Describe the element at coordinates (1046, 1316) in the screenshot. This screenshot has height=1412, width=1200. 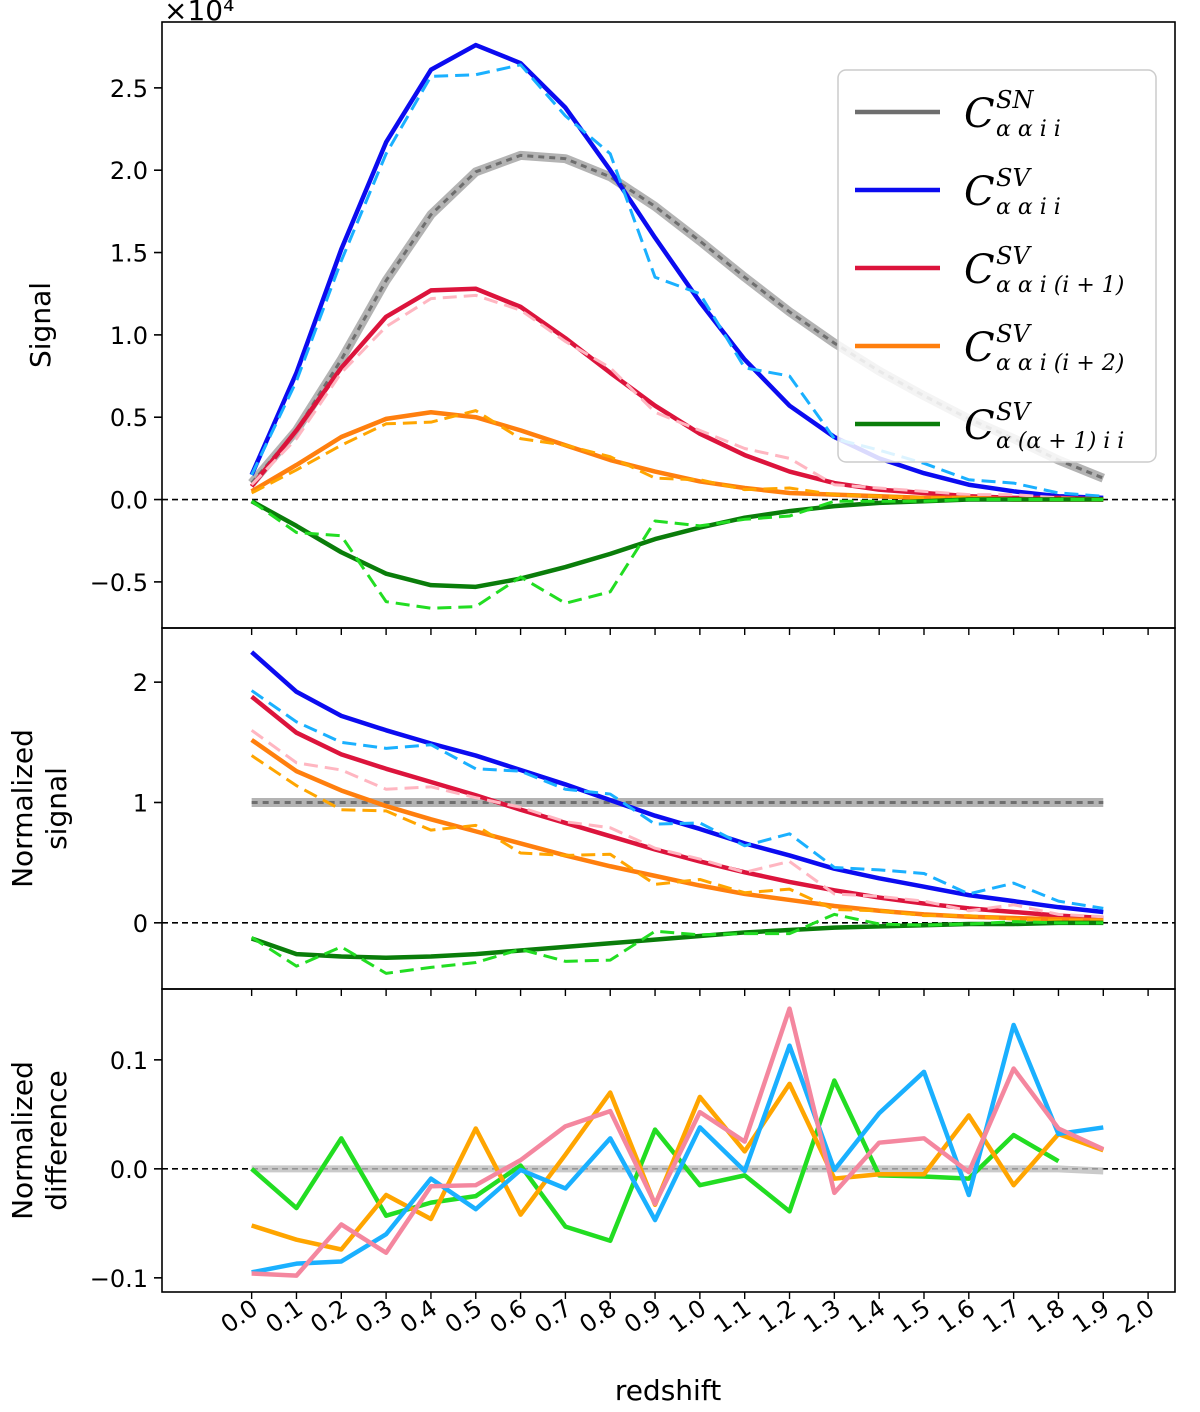
I see `x-tick-label: 1.8` at that location.